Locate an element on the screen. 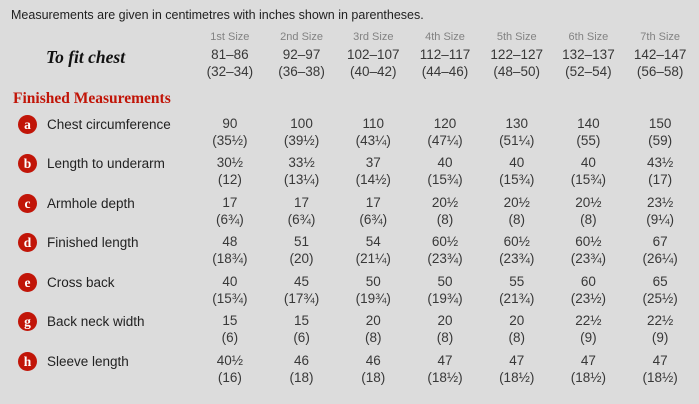 This screenshot has height=404, width=699. row-label-cell: a Chest circumference is located at coordinates (99, 124).